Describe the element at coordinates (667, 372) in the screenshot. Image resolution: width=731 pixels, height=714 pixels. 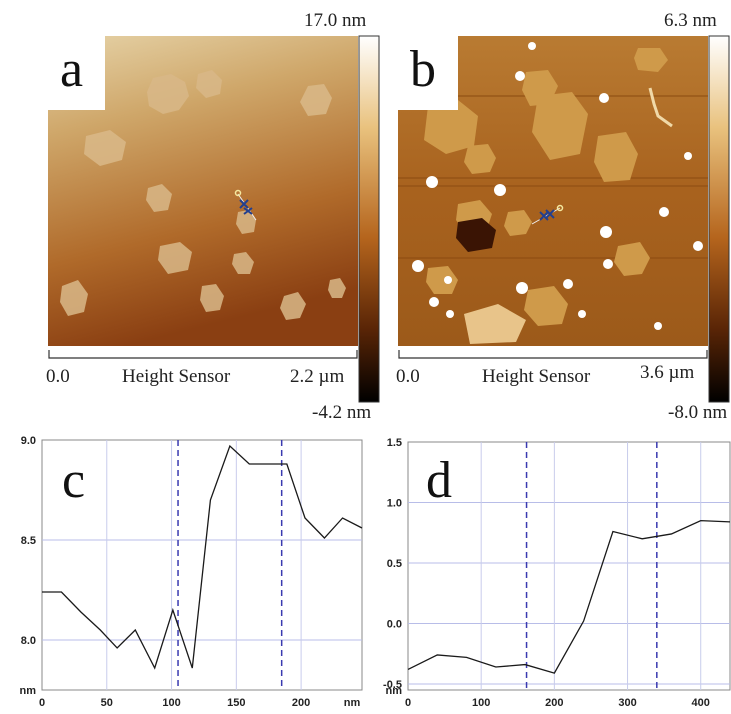
I see `axis-end-b: 3.6 µm` at that location.